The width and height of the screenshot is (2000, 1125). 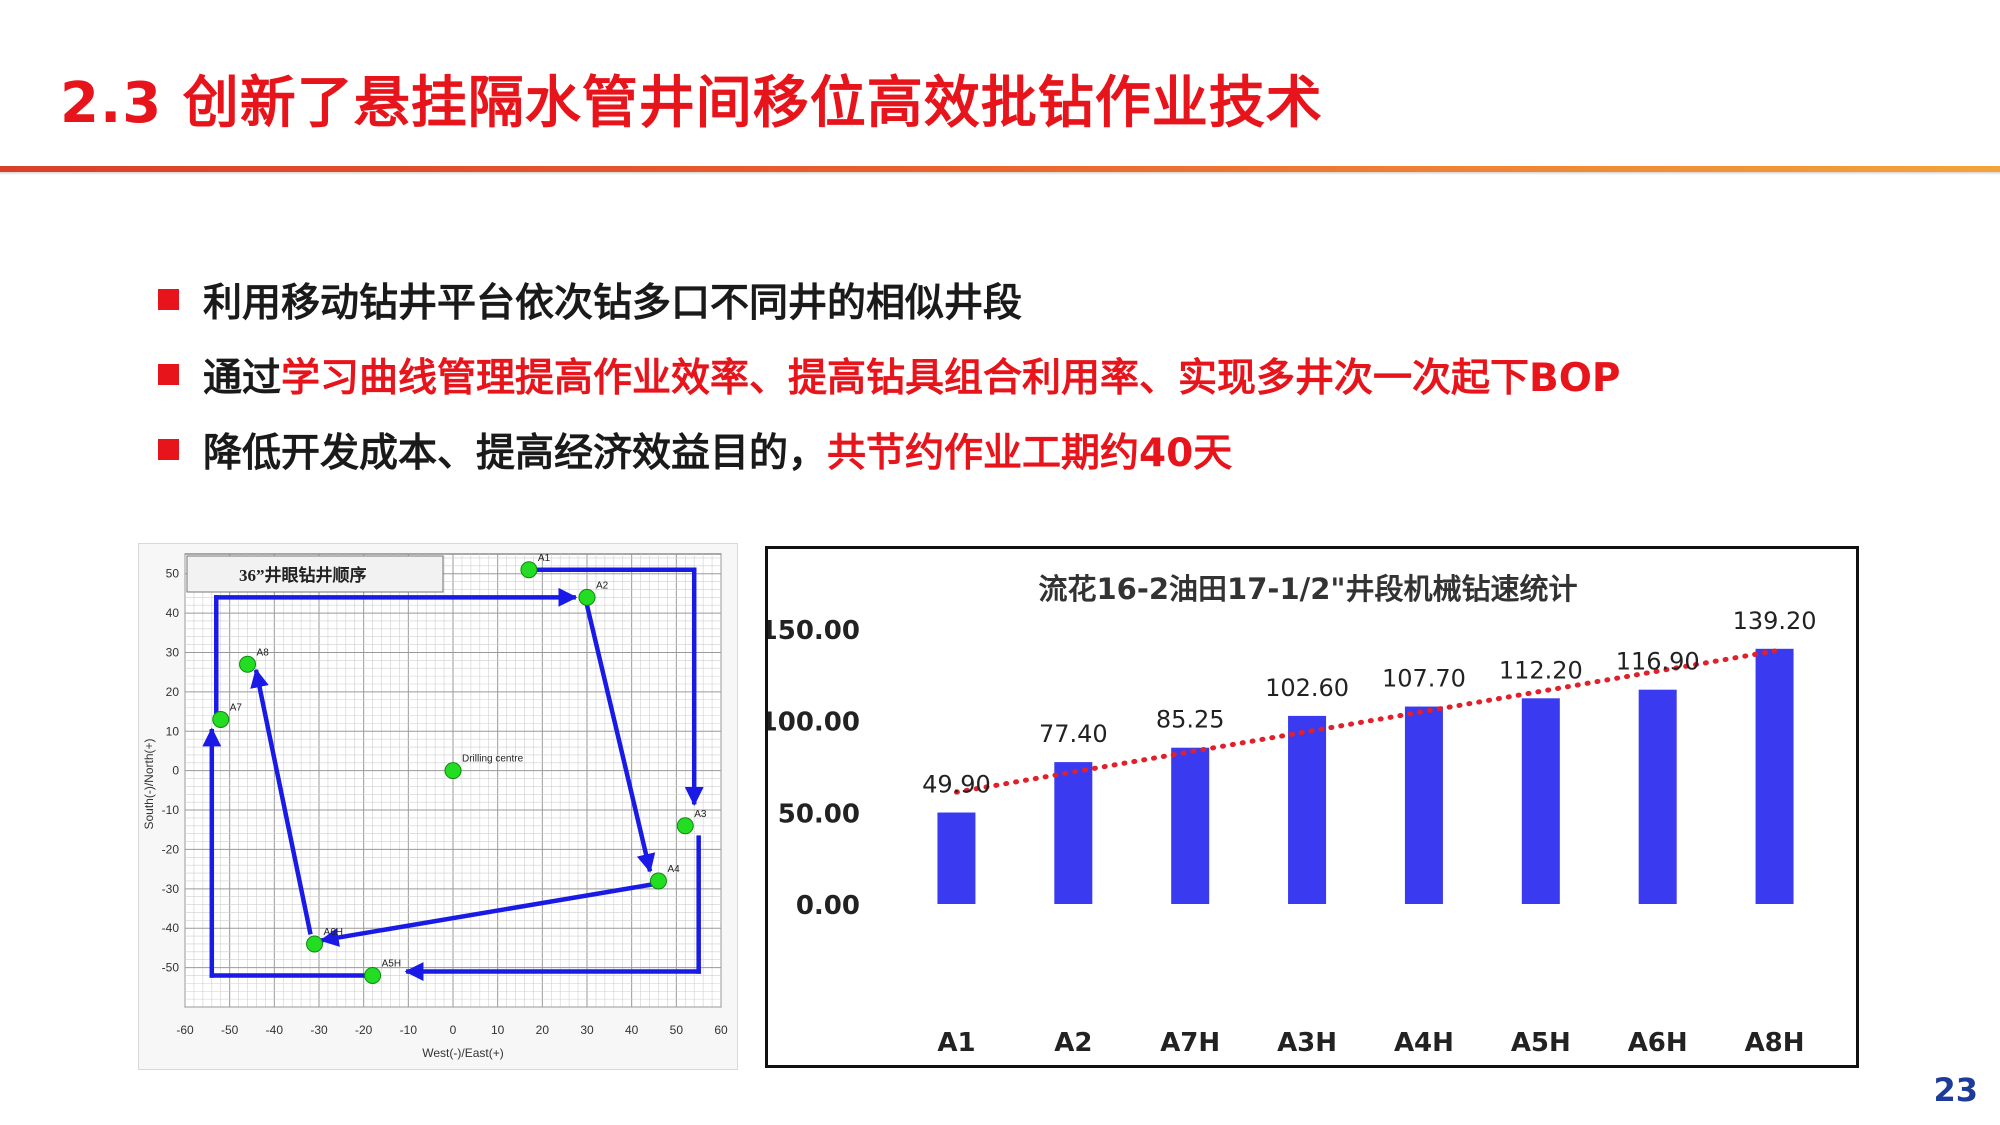 I want to click on y-axis-ticks: 0.00 50.00 100.00 150.00, so click(x=814, y=768).